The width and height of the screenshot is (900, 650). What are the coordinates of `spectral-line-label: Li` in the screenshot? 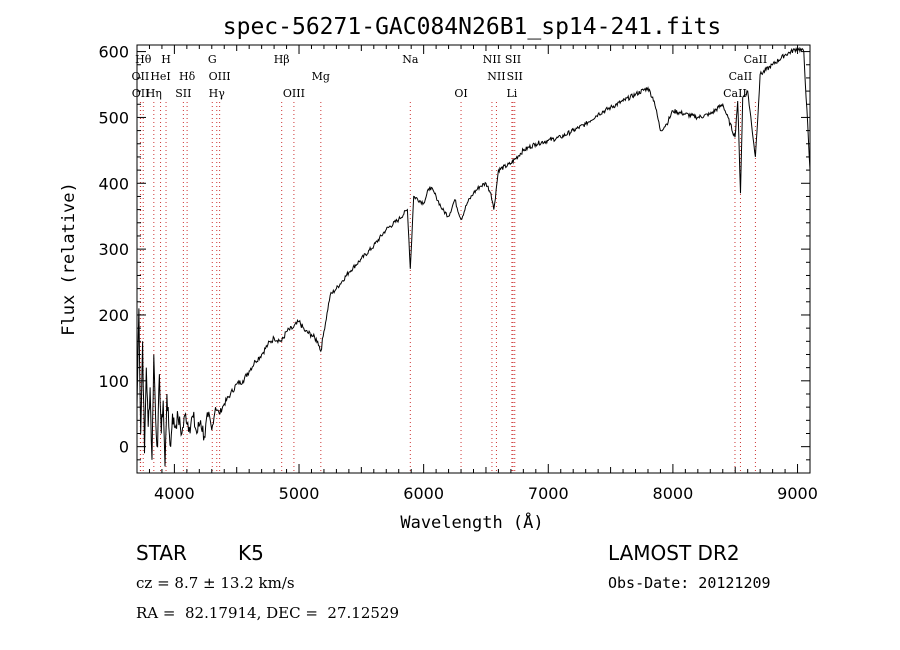 It's located at (511, 93).